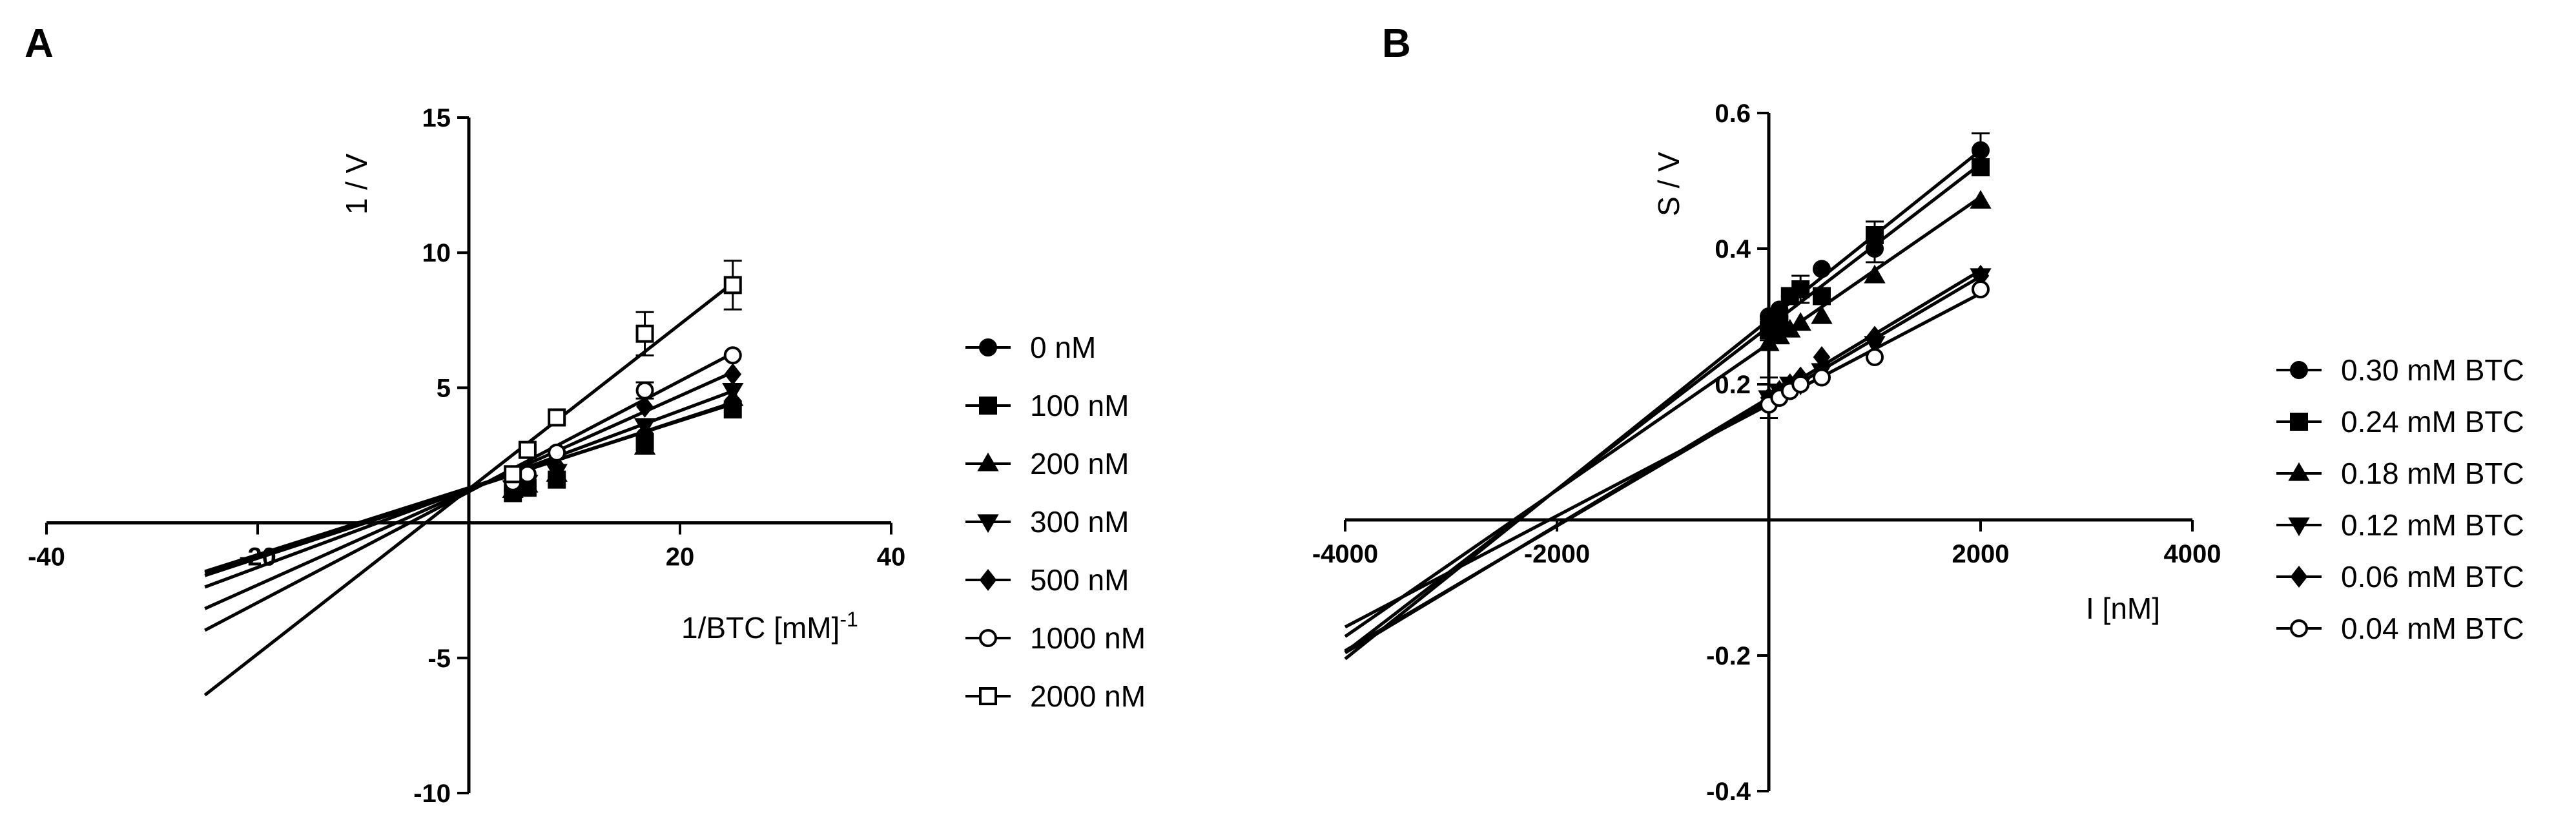 Image resolution: width=2576 pixels, height=826 pixels. Describe the element at coordinates (1981, 554) in the screenshot. I see `x-tick-label: 2000` at that location.